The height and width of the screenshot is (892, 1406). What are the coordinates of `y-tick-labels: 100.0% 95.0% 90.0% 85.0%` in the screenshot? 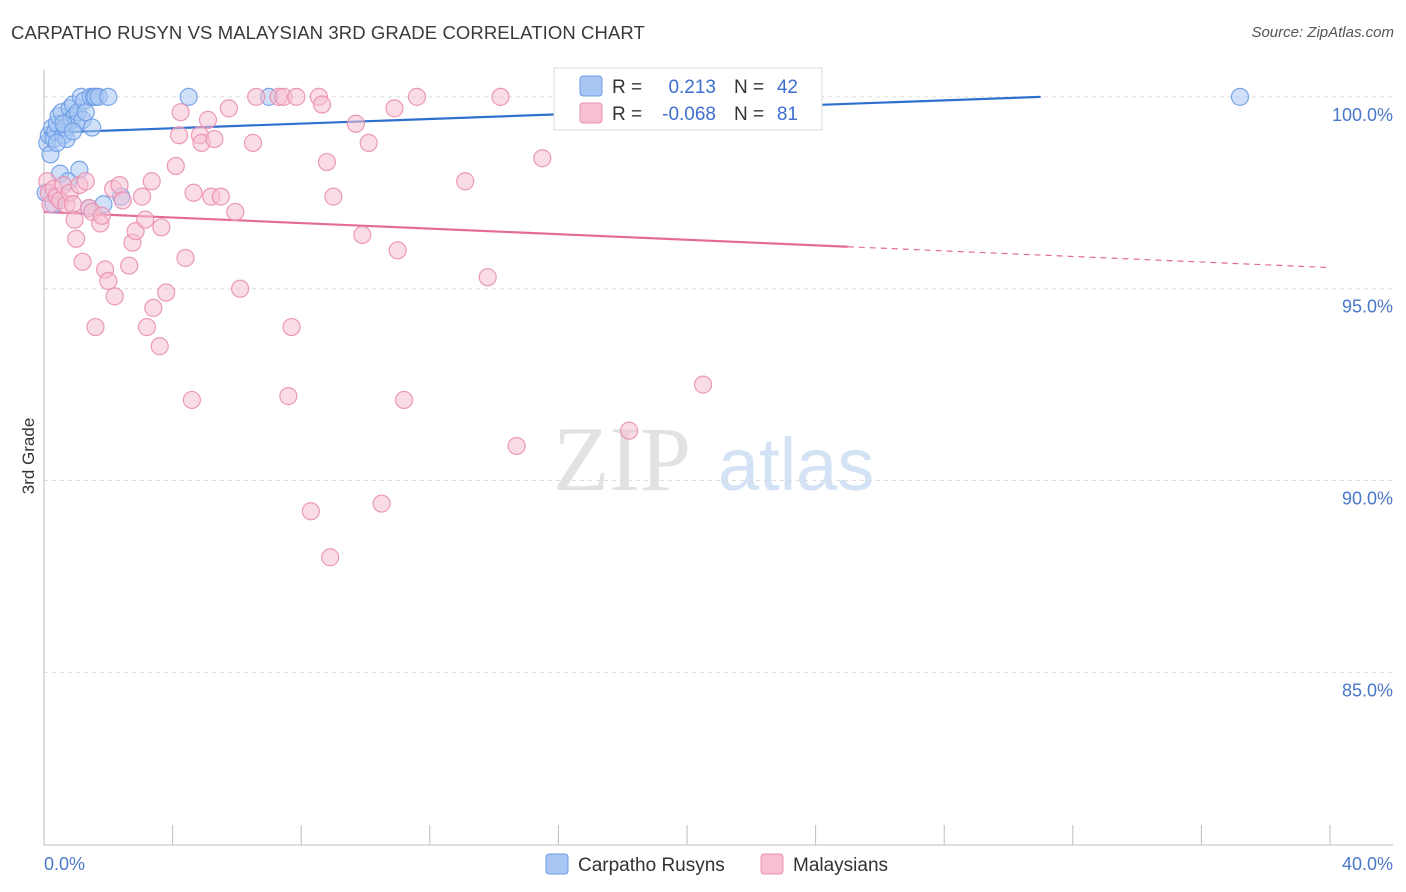 It's located at (1362, 402).